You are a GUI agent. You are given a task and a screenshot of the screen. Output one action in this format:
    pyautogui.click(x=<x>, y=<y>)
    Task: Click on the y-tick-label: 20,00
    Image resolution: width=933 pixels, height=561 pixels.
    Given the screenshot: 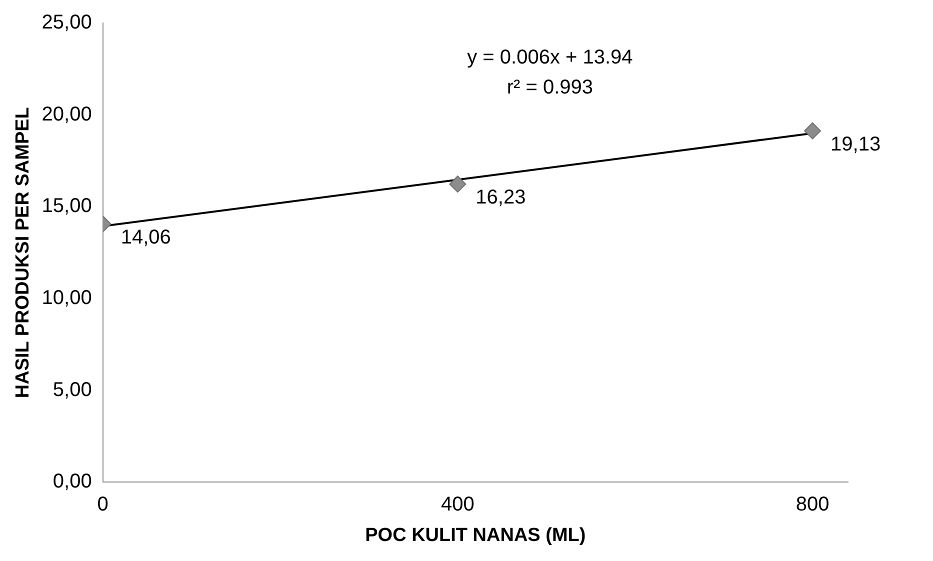 What is the action you would take?
    pyautogui.click(x=67, y=114)
    